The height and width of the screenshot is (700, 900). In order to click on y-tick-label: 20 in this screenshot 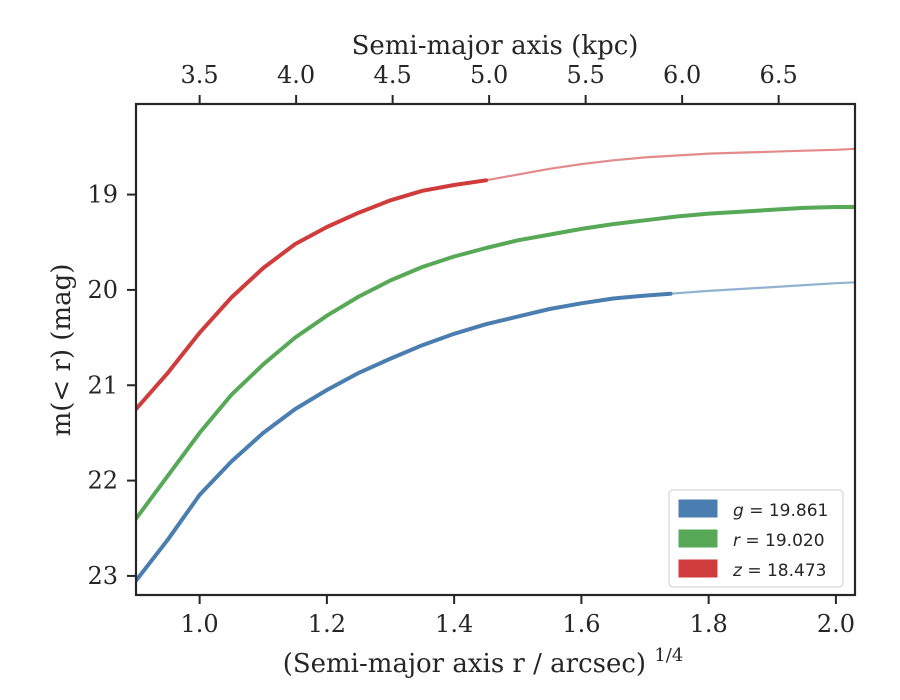, I will do `click(102, 290)`.